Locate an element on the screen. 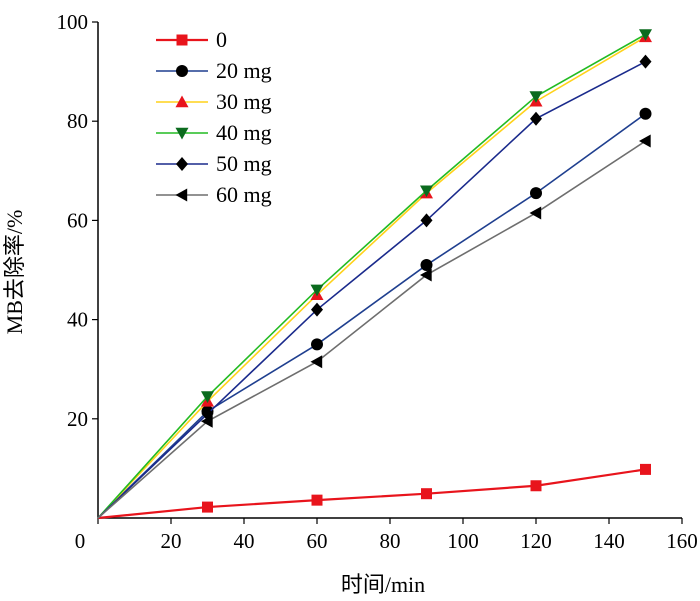 The image size is (700, 601). y-tick-label: 60 is located at coordinates (77, 220).